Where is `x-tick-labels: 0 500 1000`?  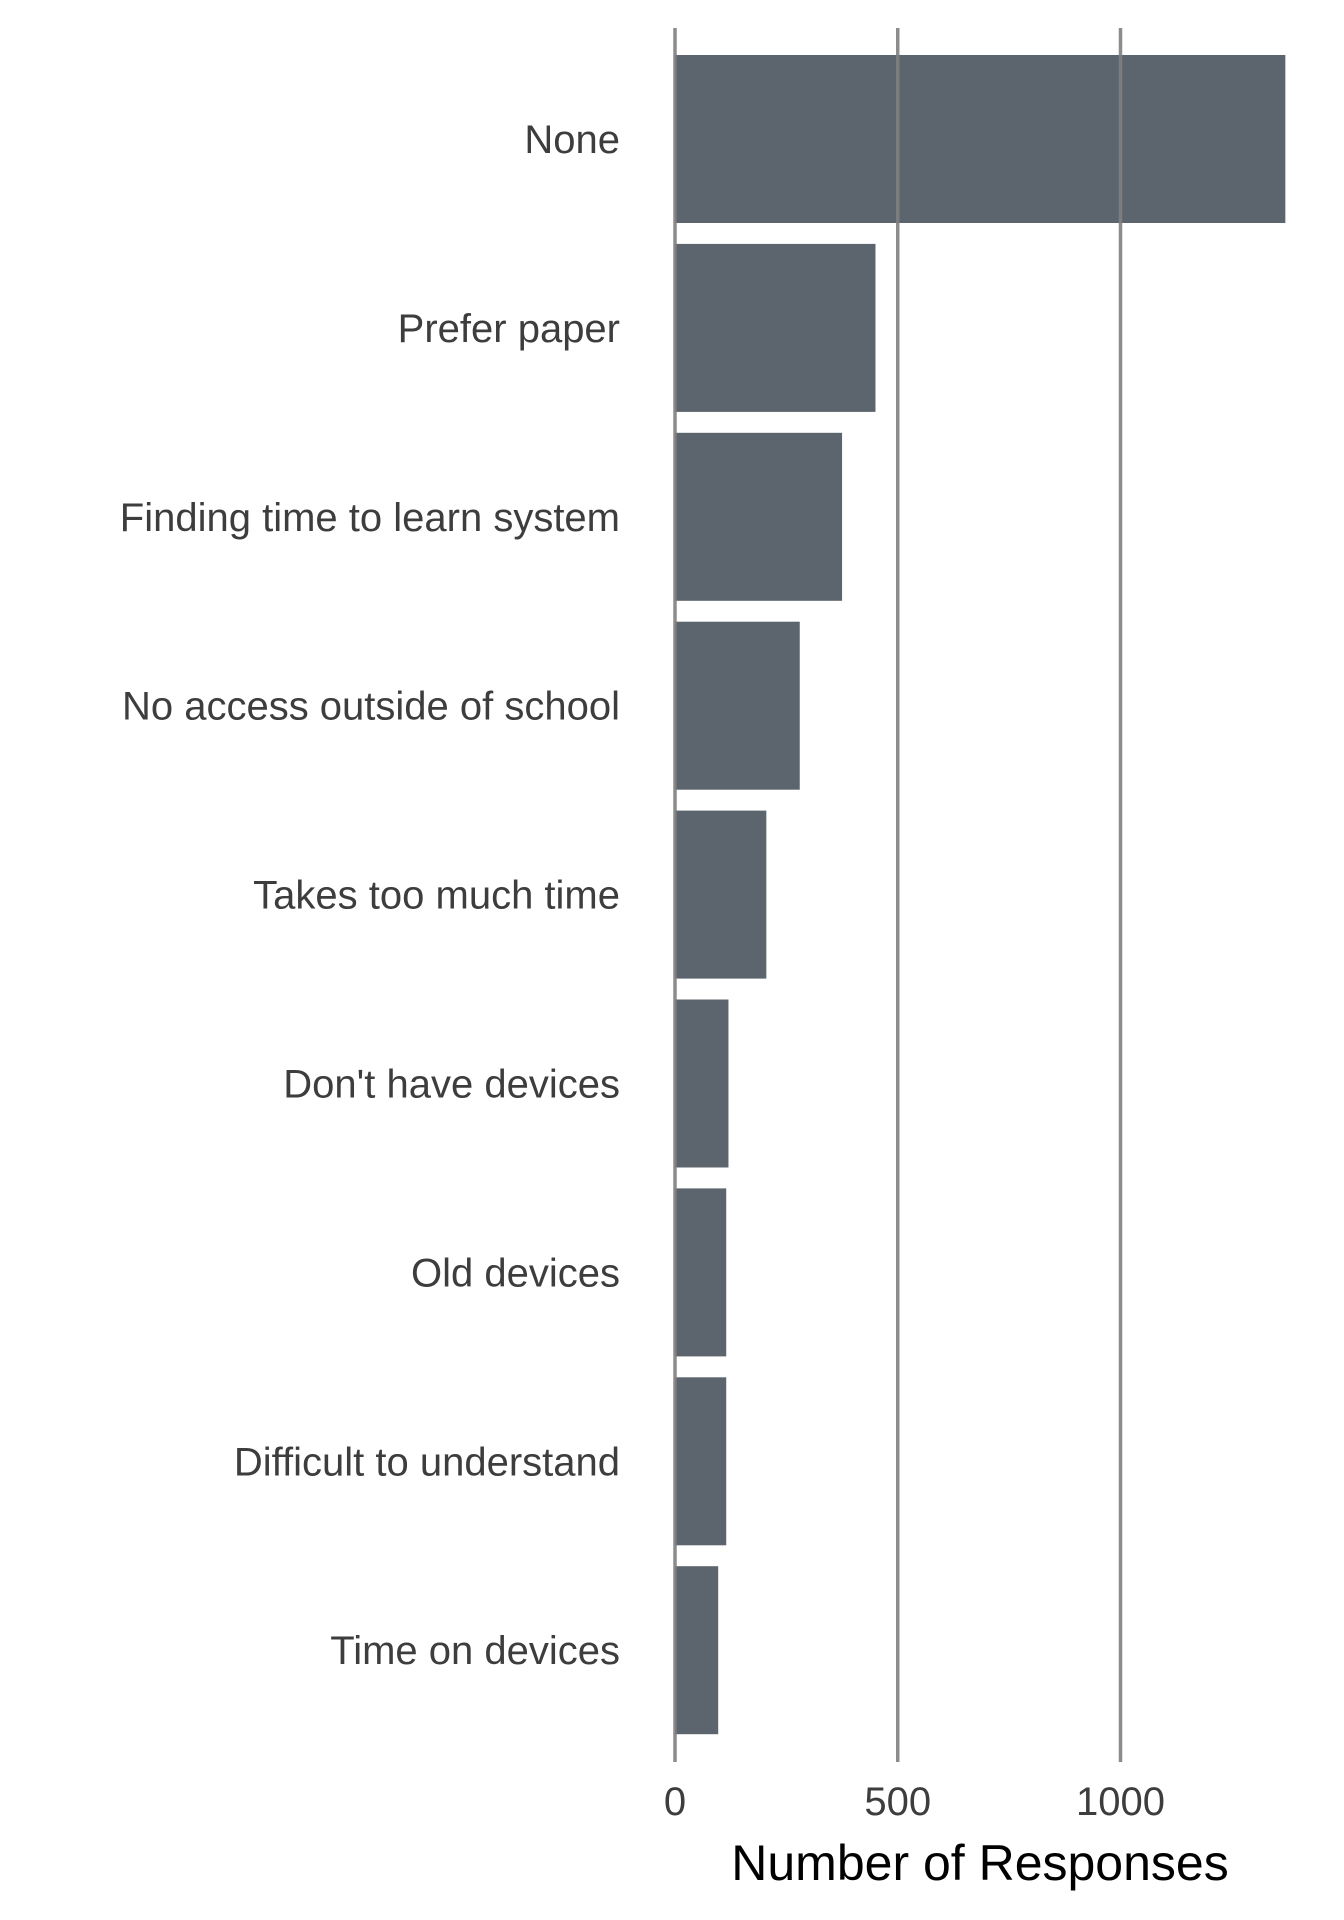
x-tick-labels: 0 500 1000 is located at coordinates (914, 1802).